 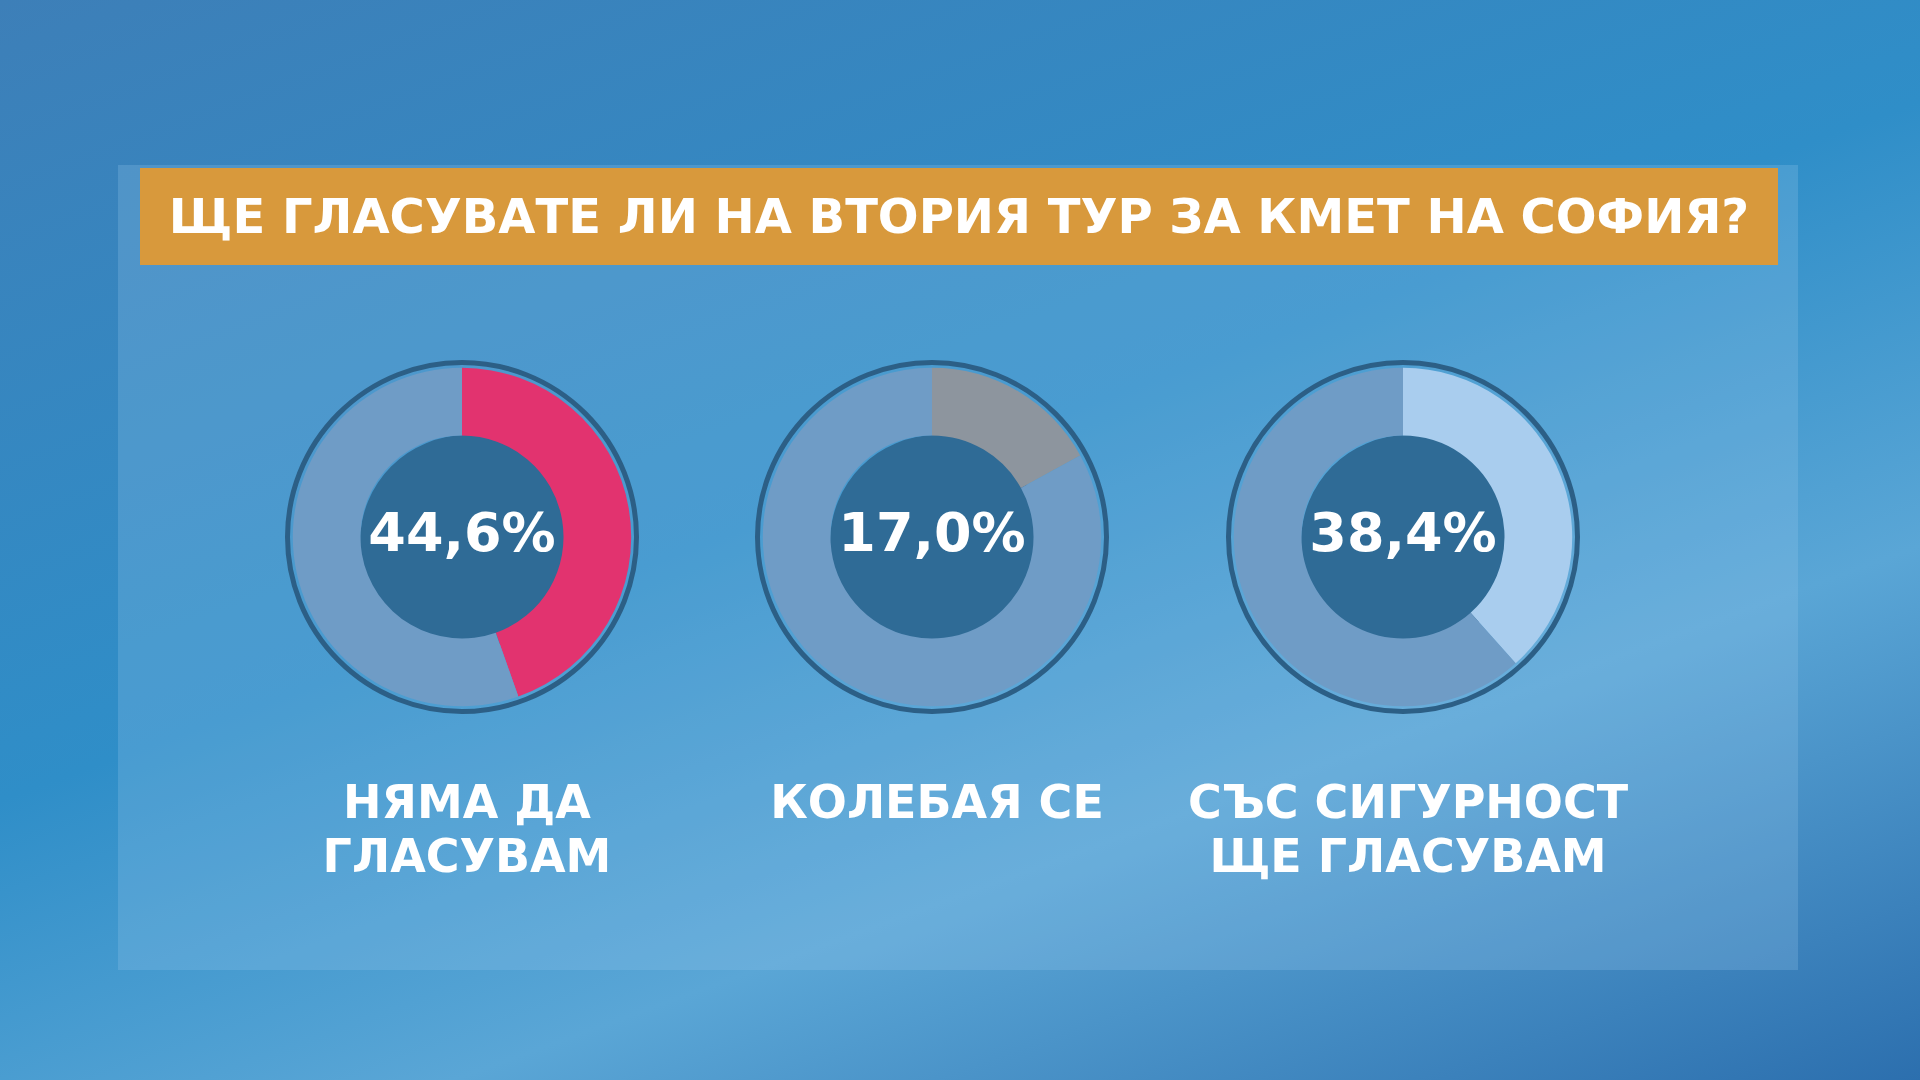 What do you see at coordinates (1403, 533) in the screenshot?
I see `data-label: 38,4%` at bounding box center [1403, 533].